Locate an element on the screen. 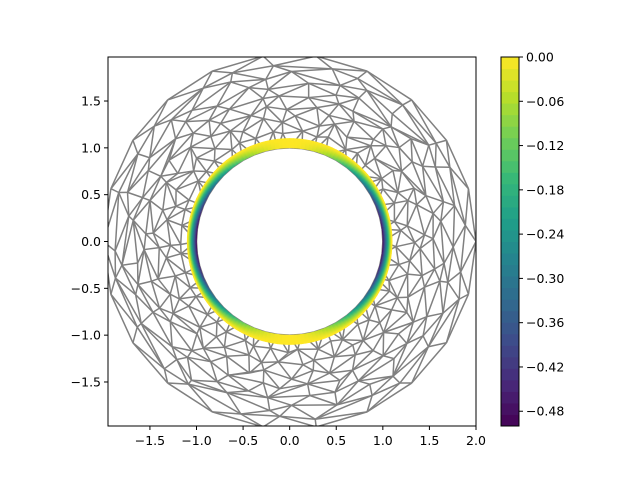 The width and height of the screenshot is (637, 478). x-tick-label: −0.5 is located at coordinates (243, 440).